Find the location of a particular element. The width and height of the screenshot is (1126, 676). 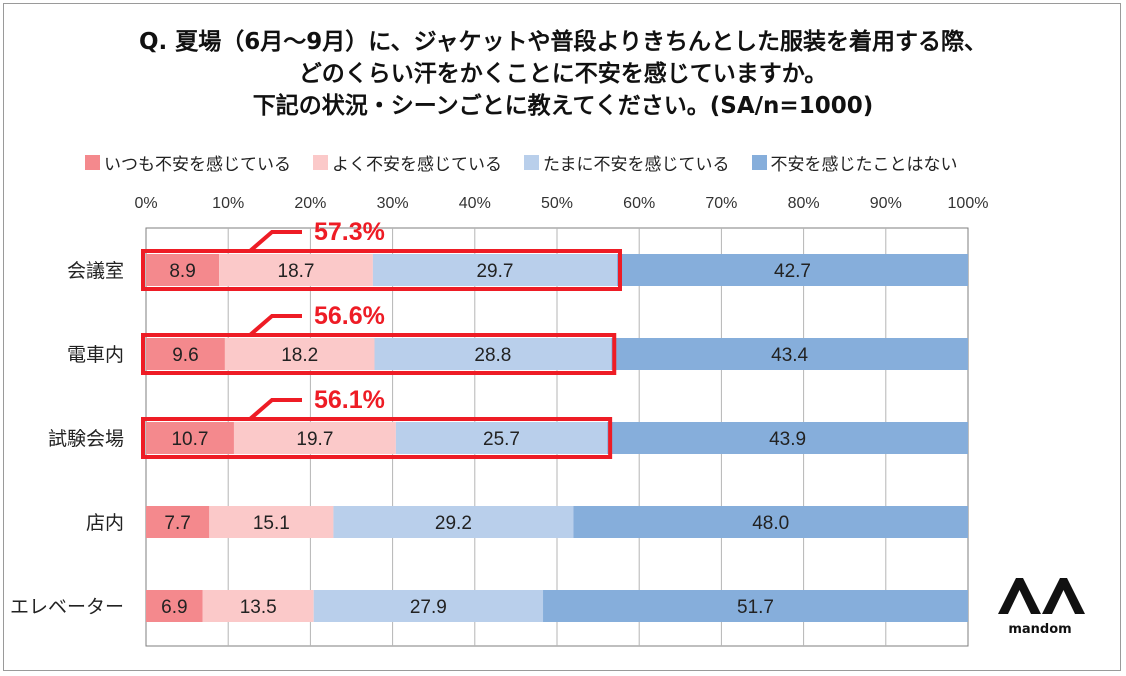

title-line-3: 下記の状況・シーンごとに教えてください。(SA/n=1000) is located at coordinates (563, 106).